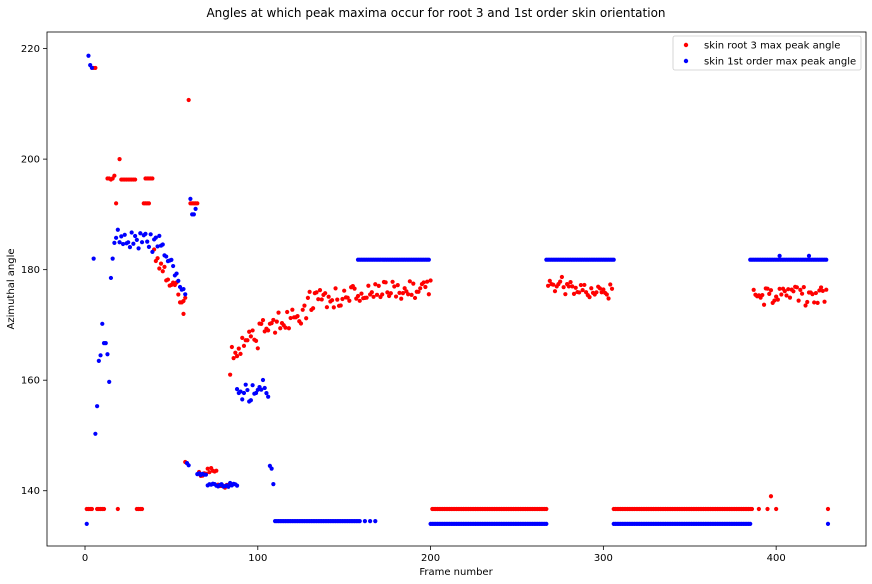 Image resolution: width=872 pixels, height=584 pixels. What do you see at coordinates (11, 288) in the screenshot?
I see `y-axis-label: Azimuthal angle` at bounding box center [11, 288].